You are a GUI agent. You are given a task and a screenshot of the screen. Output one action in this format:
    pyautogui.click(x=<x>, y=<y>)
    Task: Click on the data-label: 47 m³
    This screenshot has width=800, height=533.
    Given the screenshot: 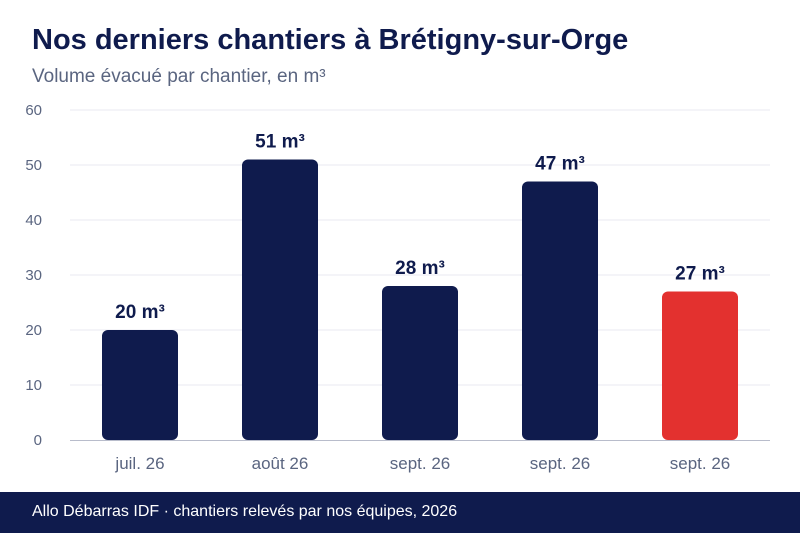 What is the action you would take?
    pyautogui.click(x=560, y=164)
    